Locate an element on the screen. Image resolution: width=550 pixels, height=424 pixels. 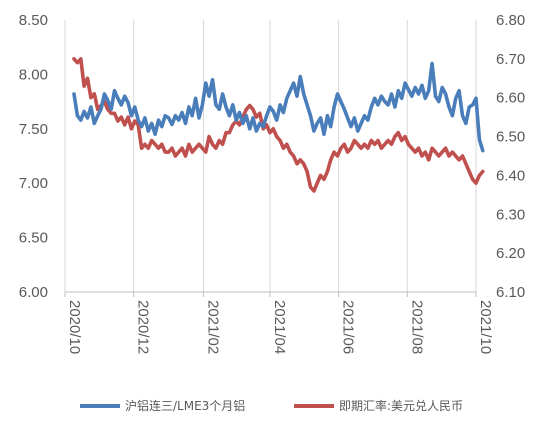
x-tick-label: 2021/06 is located at coordinates (348, 327).